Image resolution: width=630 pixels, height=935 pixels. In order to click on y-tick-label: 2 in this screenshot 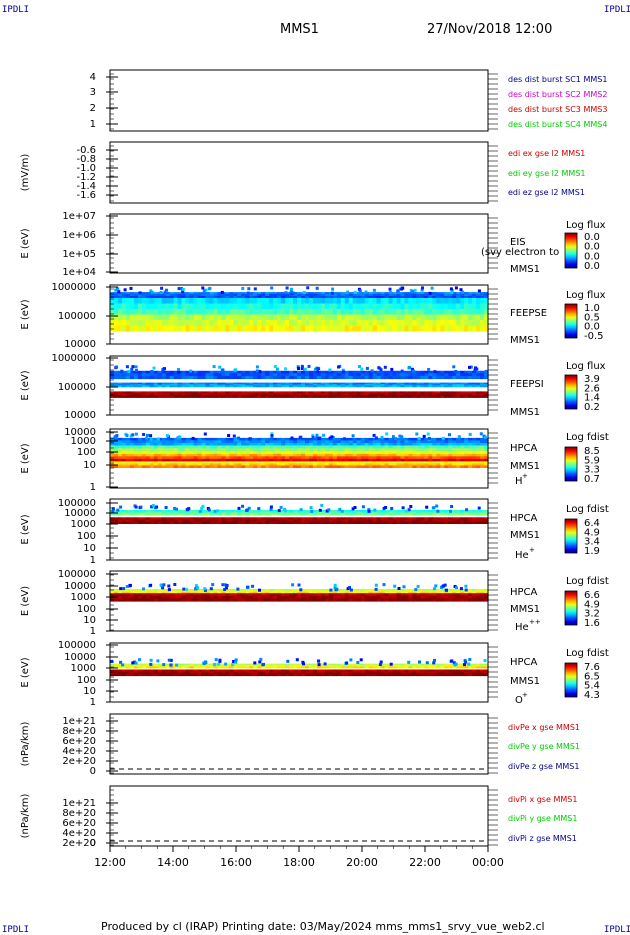, I will do `click(93, 108)`.